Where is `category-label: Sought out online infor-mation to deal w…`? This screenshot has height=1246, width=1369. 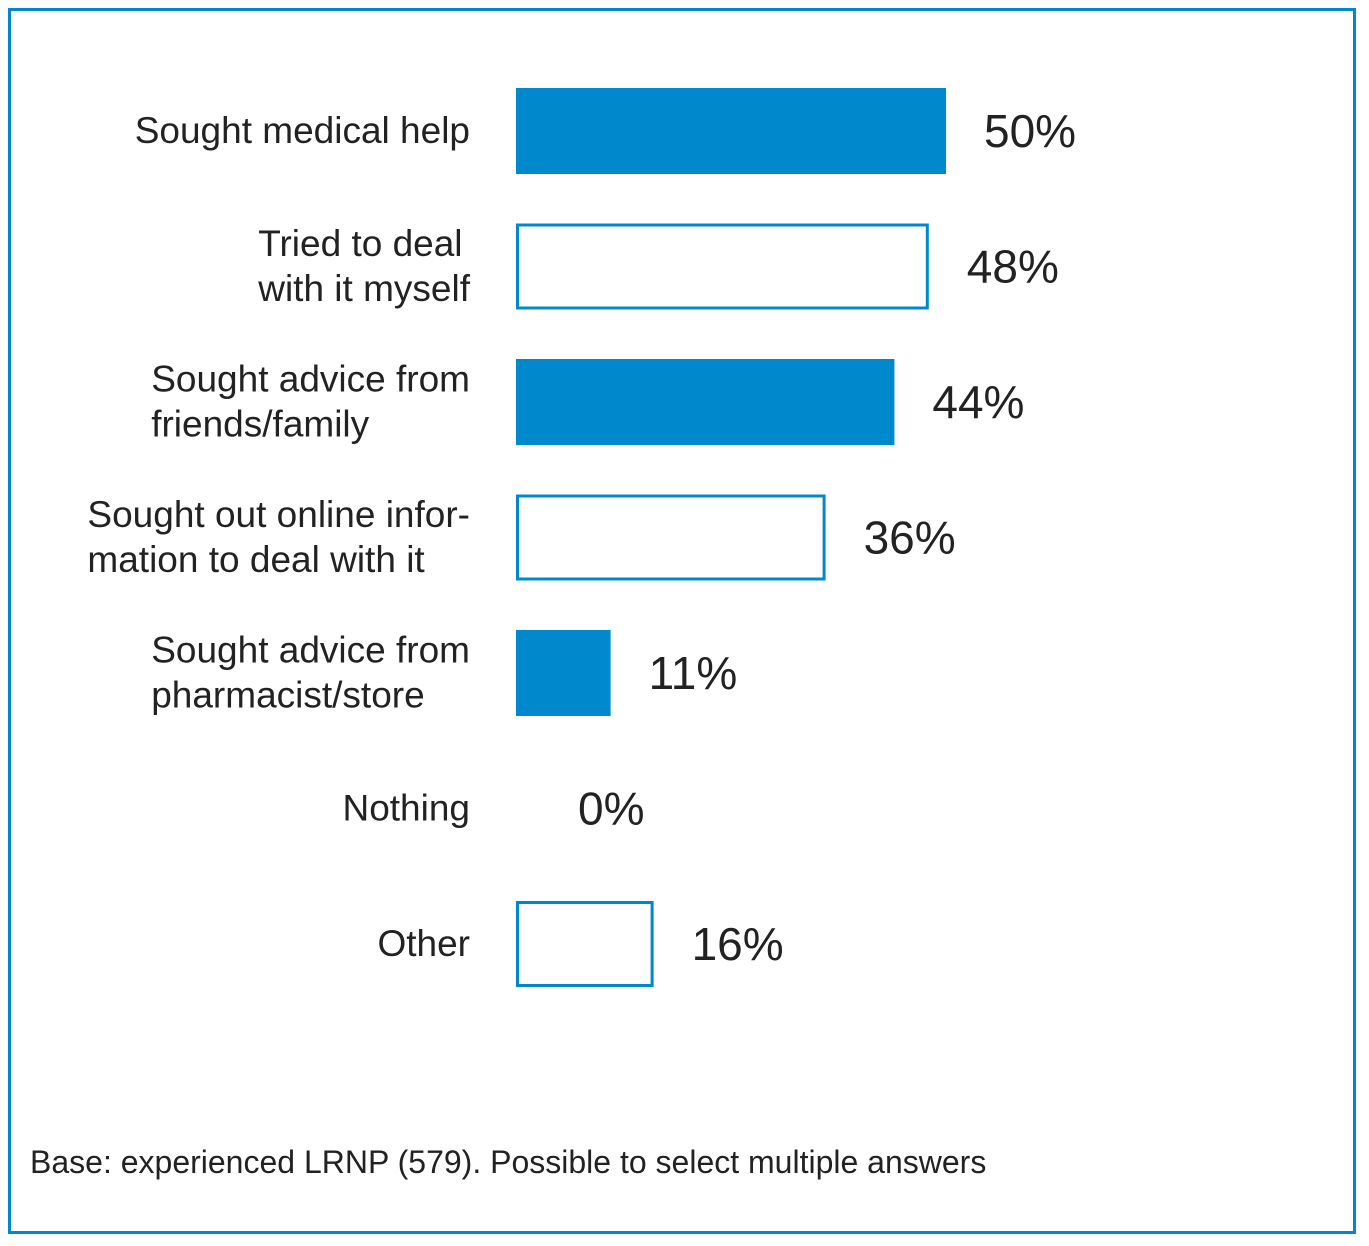 category-label: Sought out online infor-mation to deal w… is located at coordinates (278, 537).